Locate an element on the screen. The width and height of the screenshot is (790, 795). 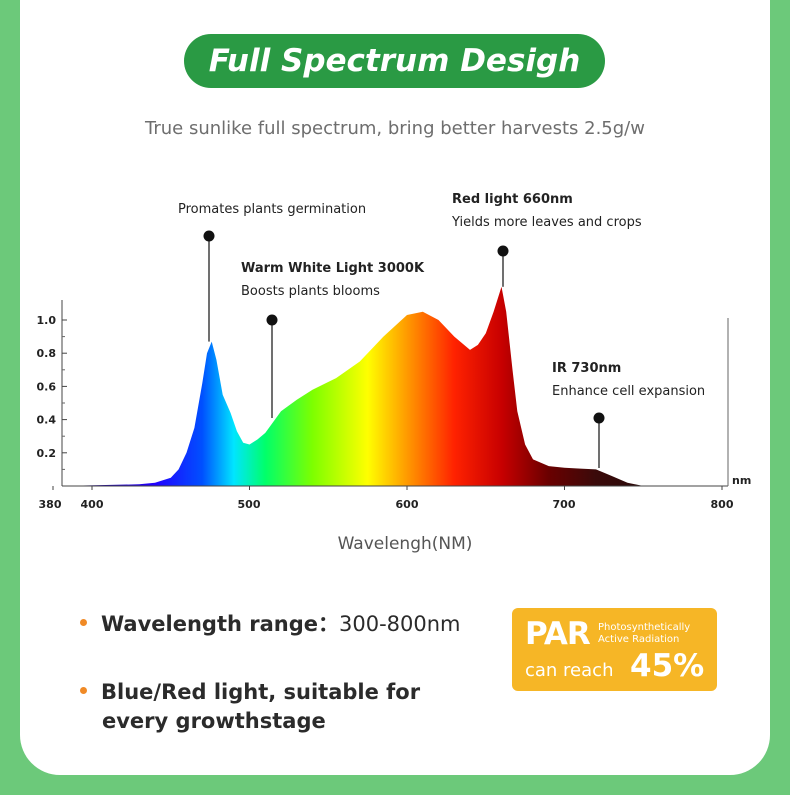
feature-line-1: Blue/Red light, suitable for is located at coordinates (261, 692).